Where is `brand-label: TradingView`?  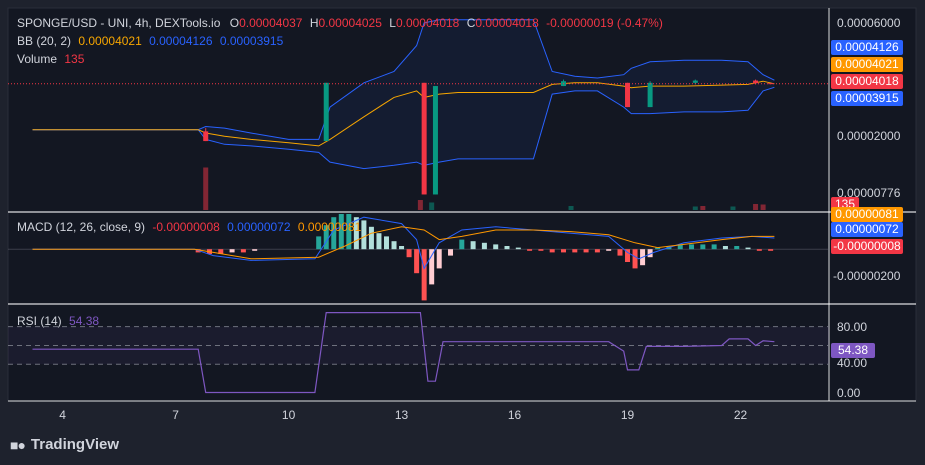
brand-label: TradingView is located at coordinates (75, 444).